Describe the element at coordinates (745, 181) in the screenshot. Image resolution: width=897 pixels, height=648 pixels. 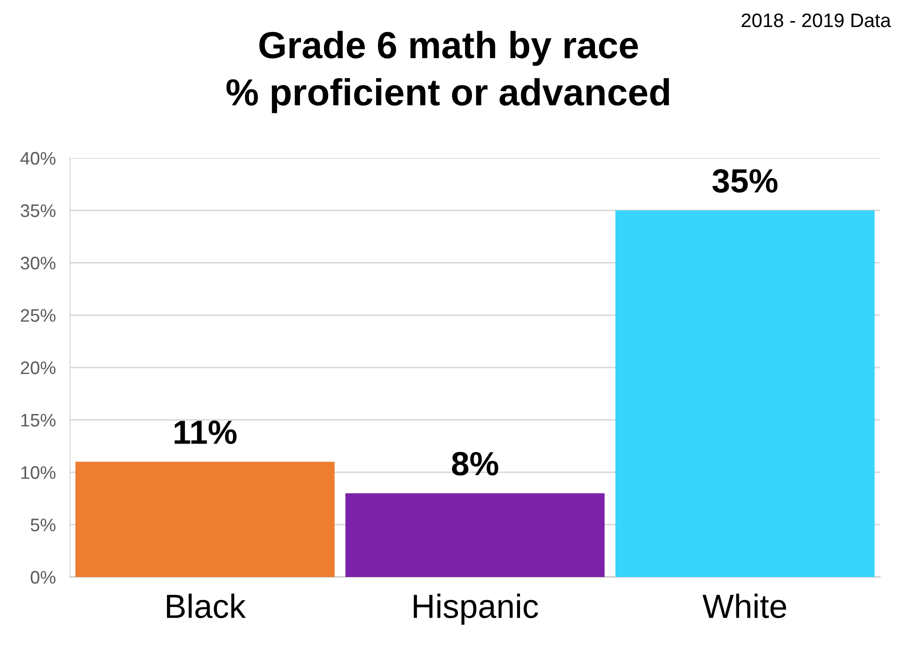
I see `data-label: 35%` at that location.